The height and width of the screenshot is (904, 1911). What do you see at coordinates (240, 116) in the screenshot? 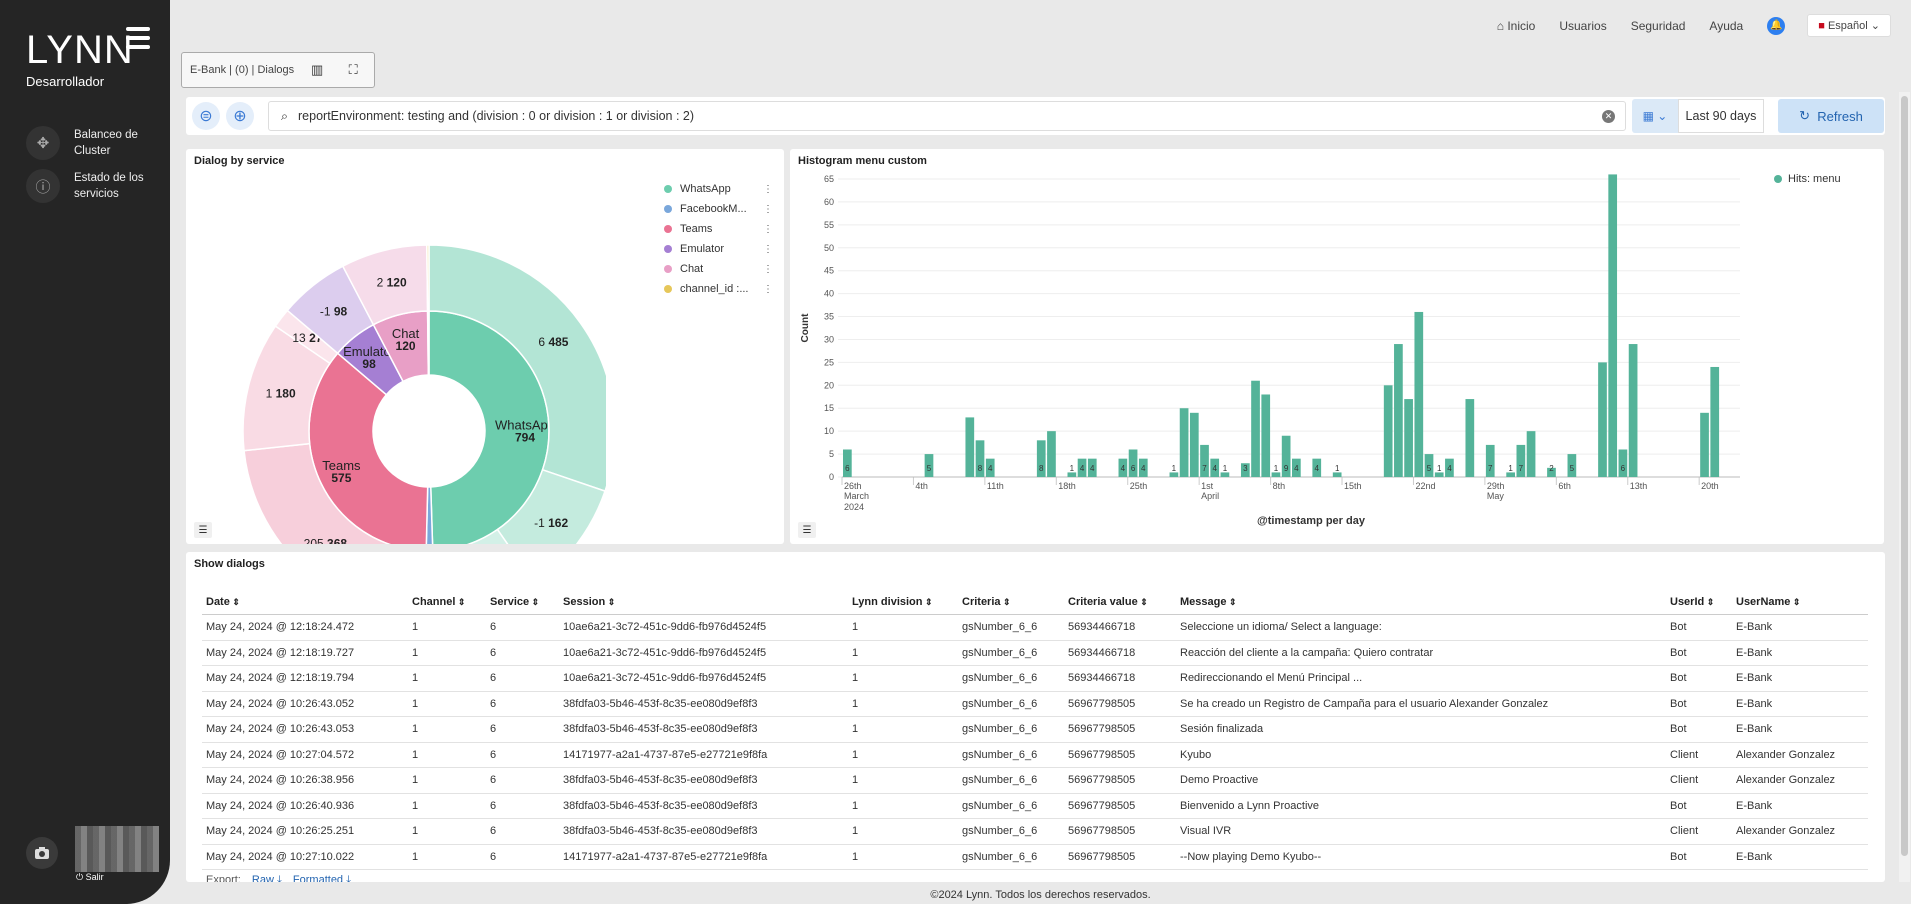
I see `add-filter-icon: ⊕` at bounding box center [240, 116].